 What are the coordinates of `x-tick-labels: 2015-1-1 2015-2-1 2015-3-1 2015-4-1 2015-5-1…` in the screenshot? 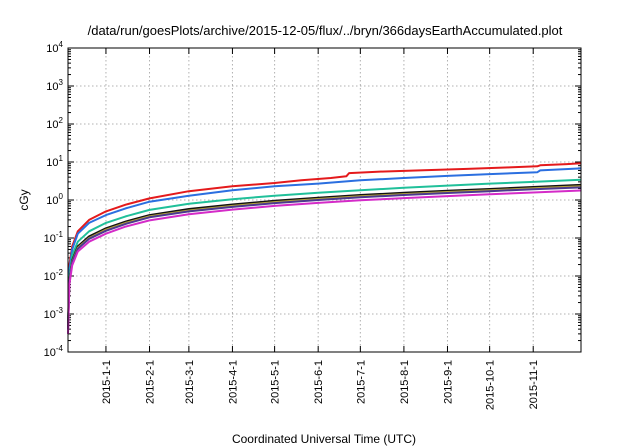 It's located at (320, 385).